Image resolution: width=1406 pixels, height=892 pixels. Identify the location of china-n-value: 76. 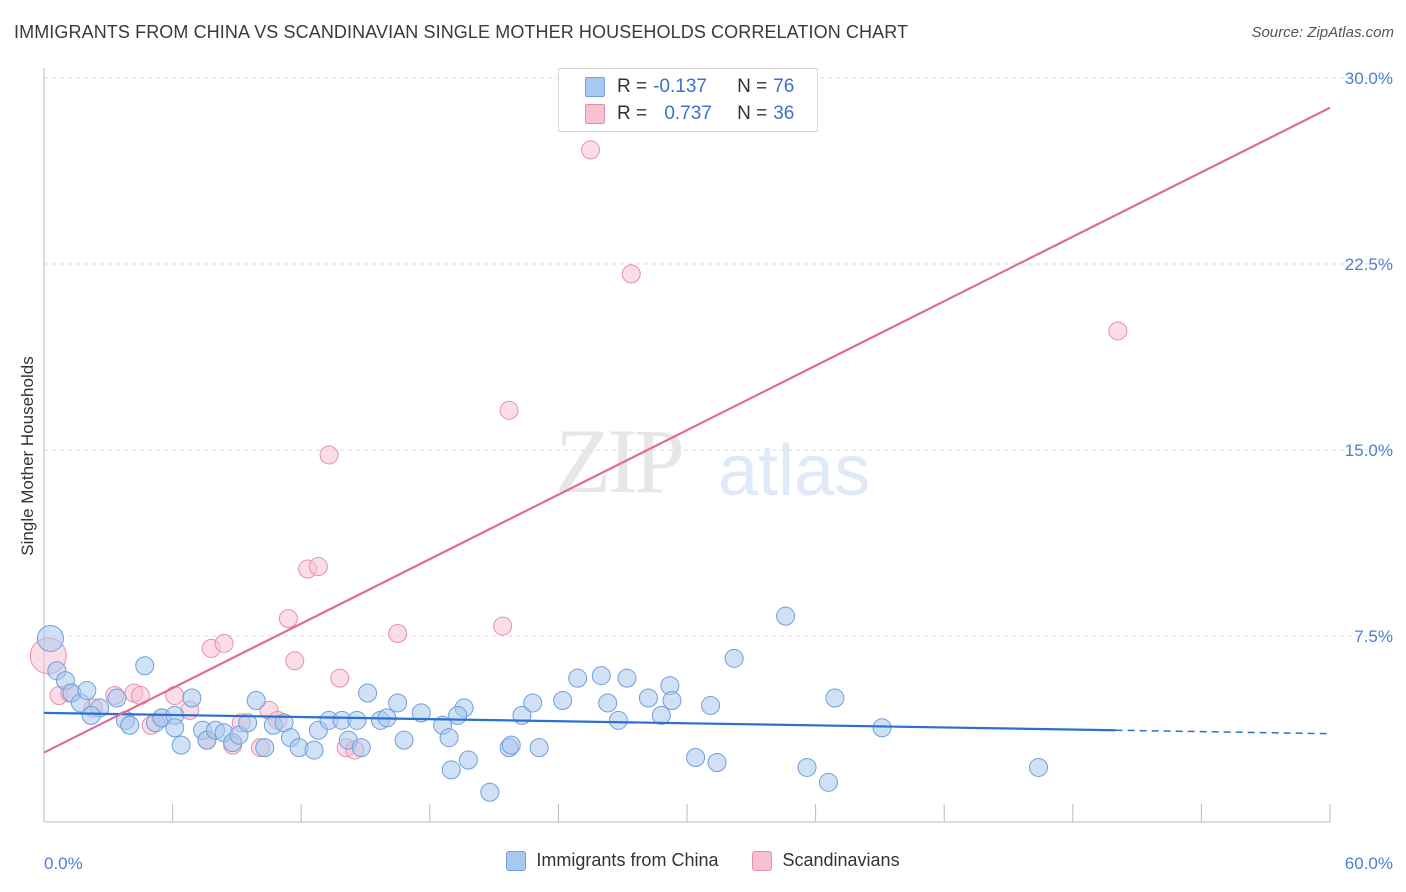
(784, 86).